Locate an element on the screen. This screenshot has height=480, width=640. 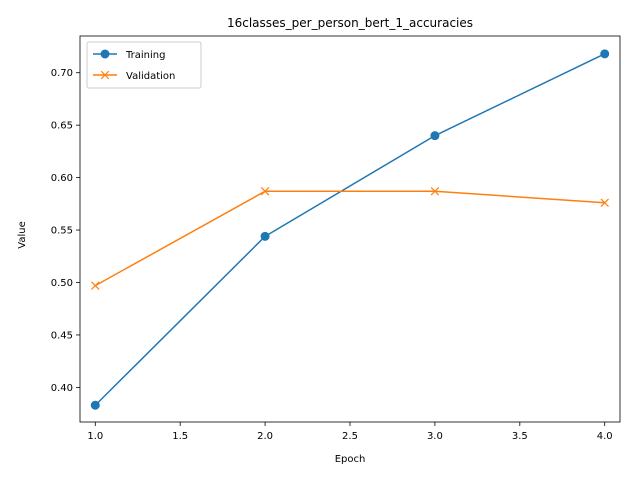
x-tick-label: 3.5 is located at coordinates (520, 436).